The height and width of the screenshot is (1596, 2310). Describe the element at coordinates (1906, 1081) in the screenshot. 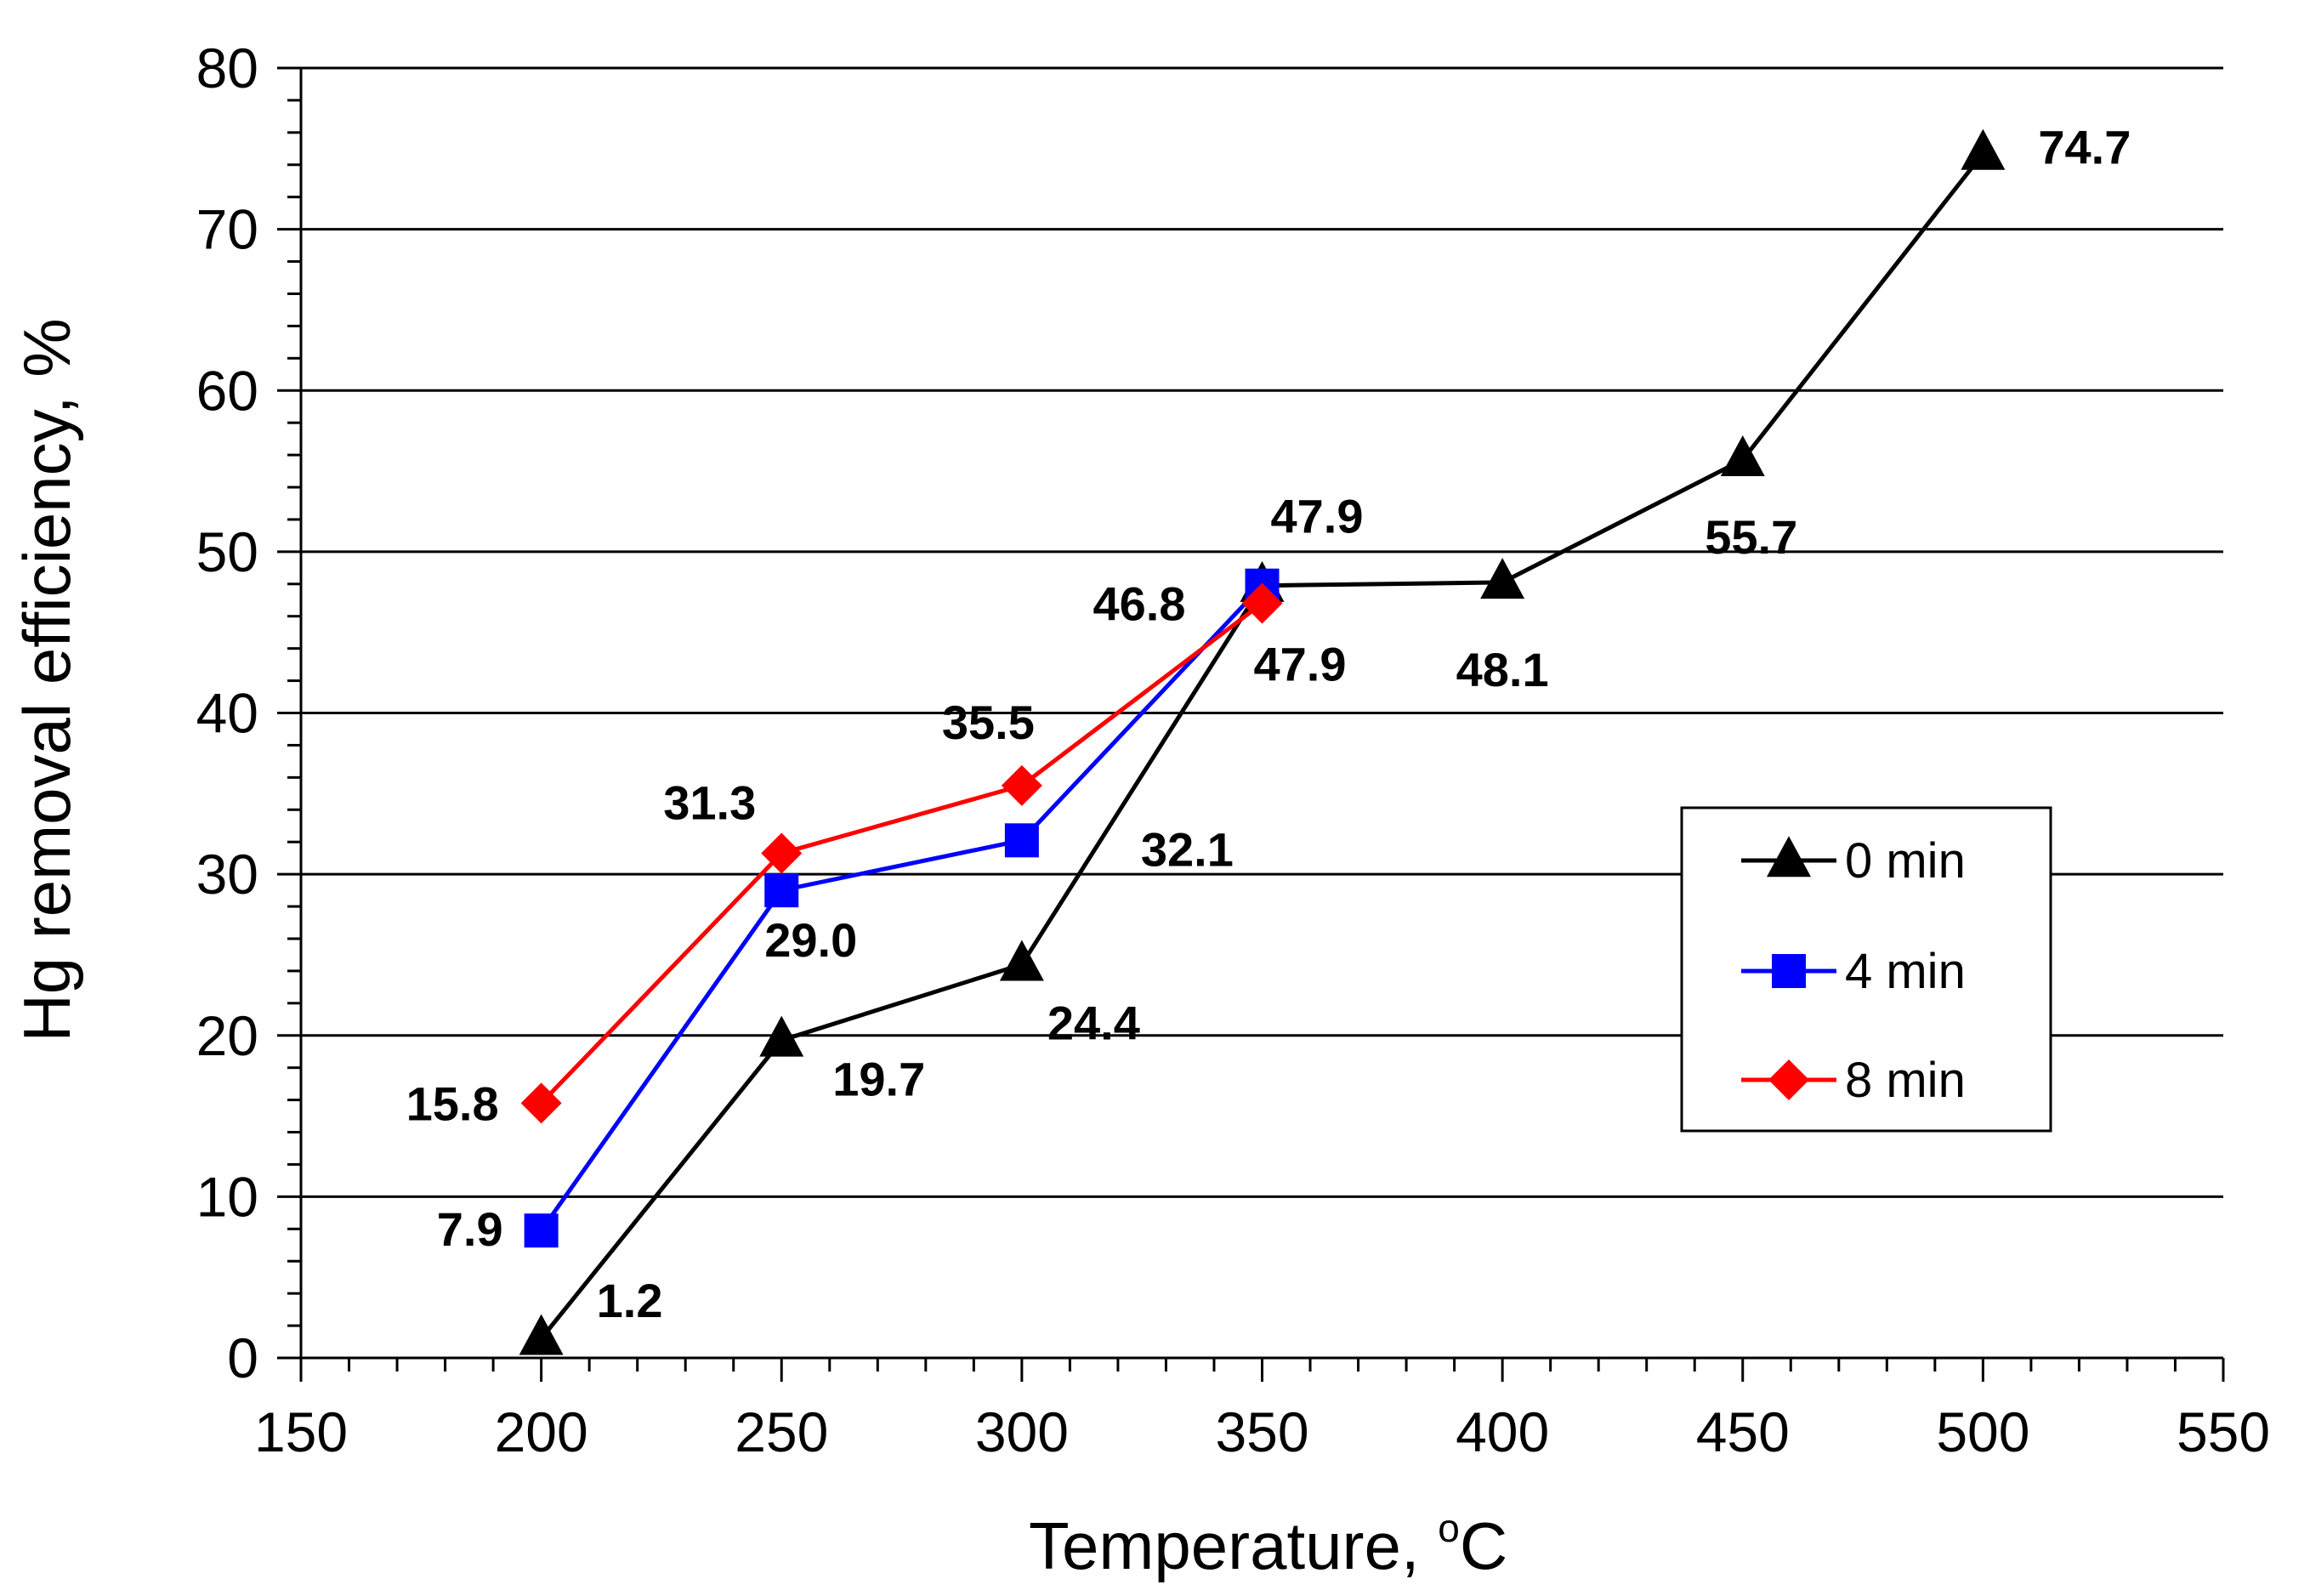

I see `legend-label-2: 8 min` at that location.